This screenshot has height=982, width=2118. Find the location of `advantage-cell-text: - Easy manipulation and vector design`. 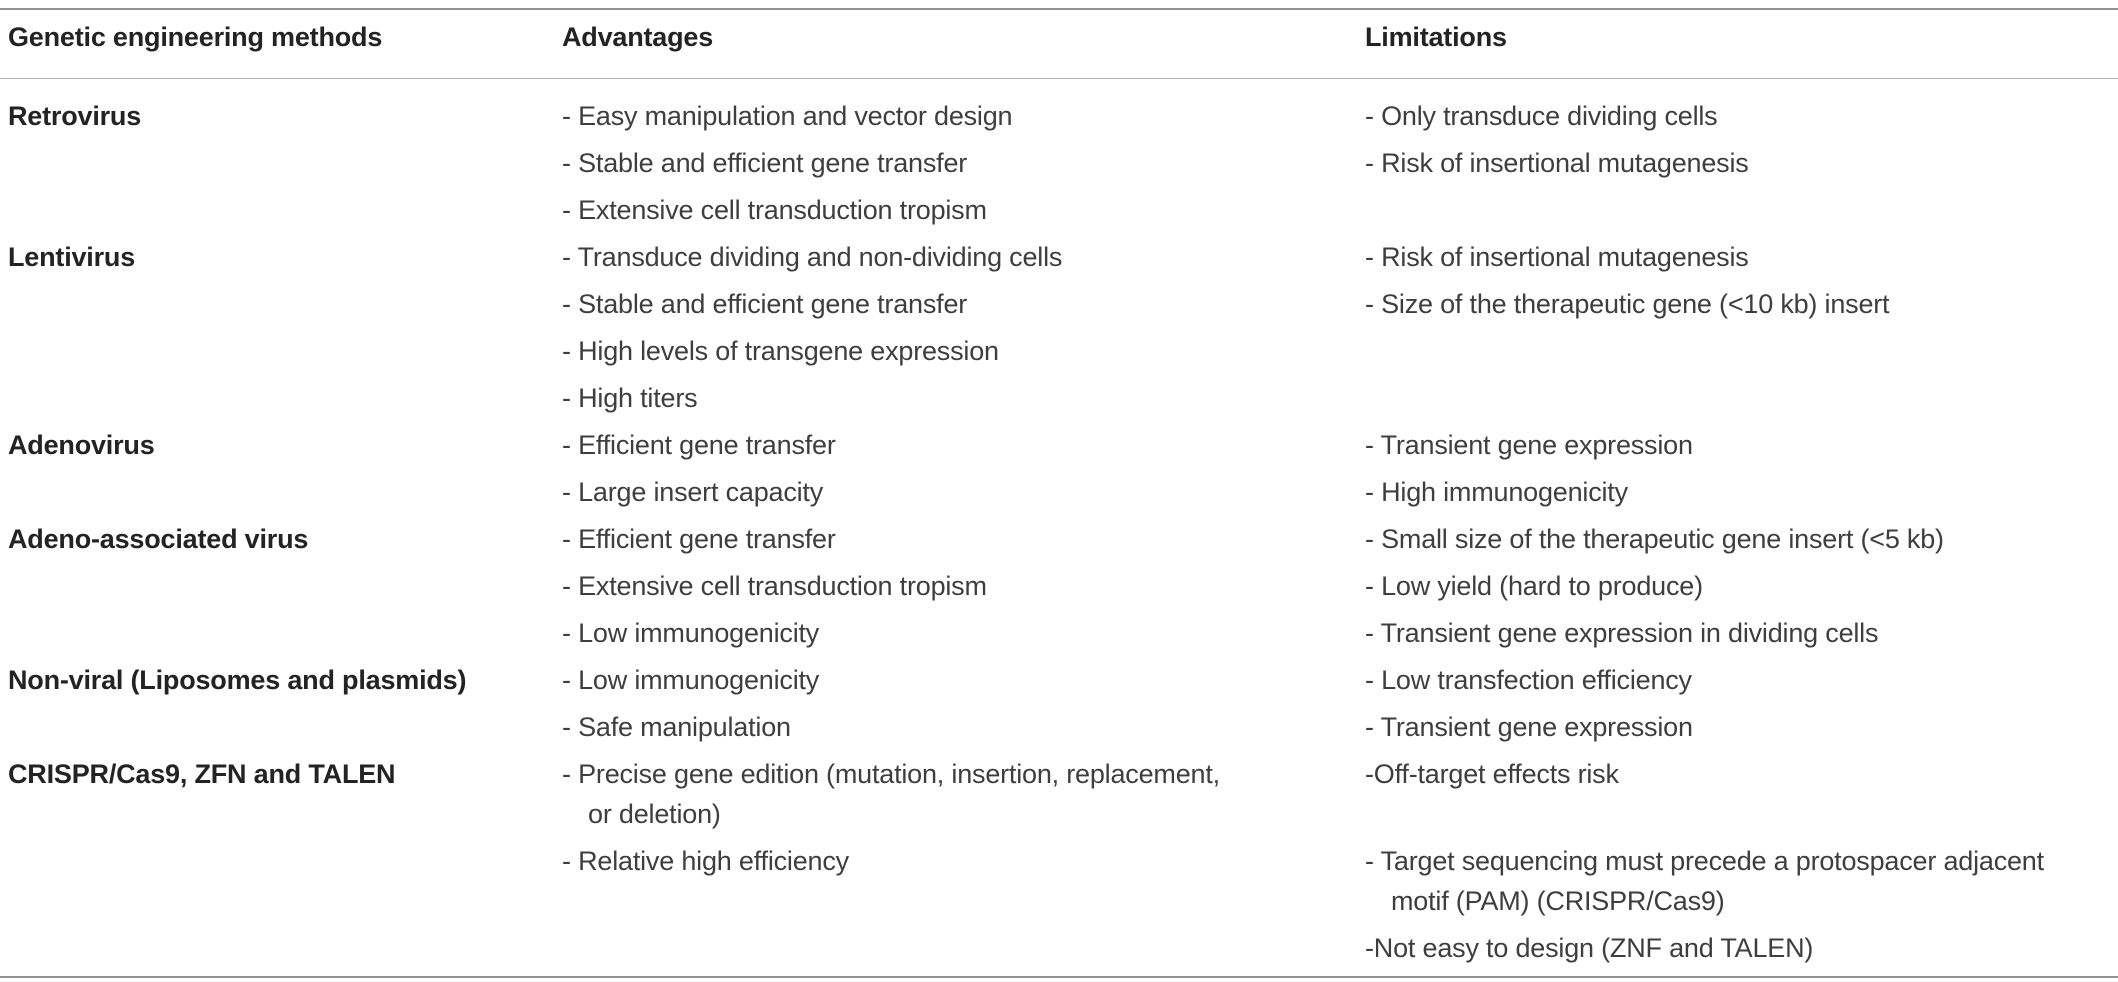

advantage-cell-text: - Easy manipulation and vector design is located at coordinates (787, 116).